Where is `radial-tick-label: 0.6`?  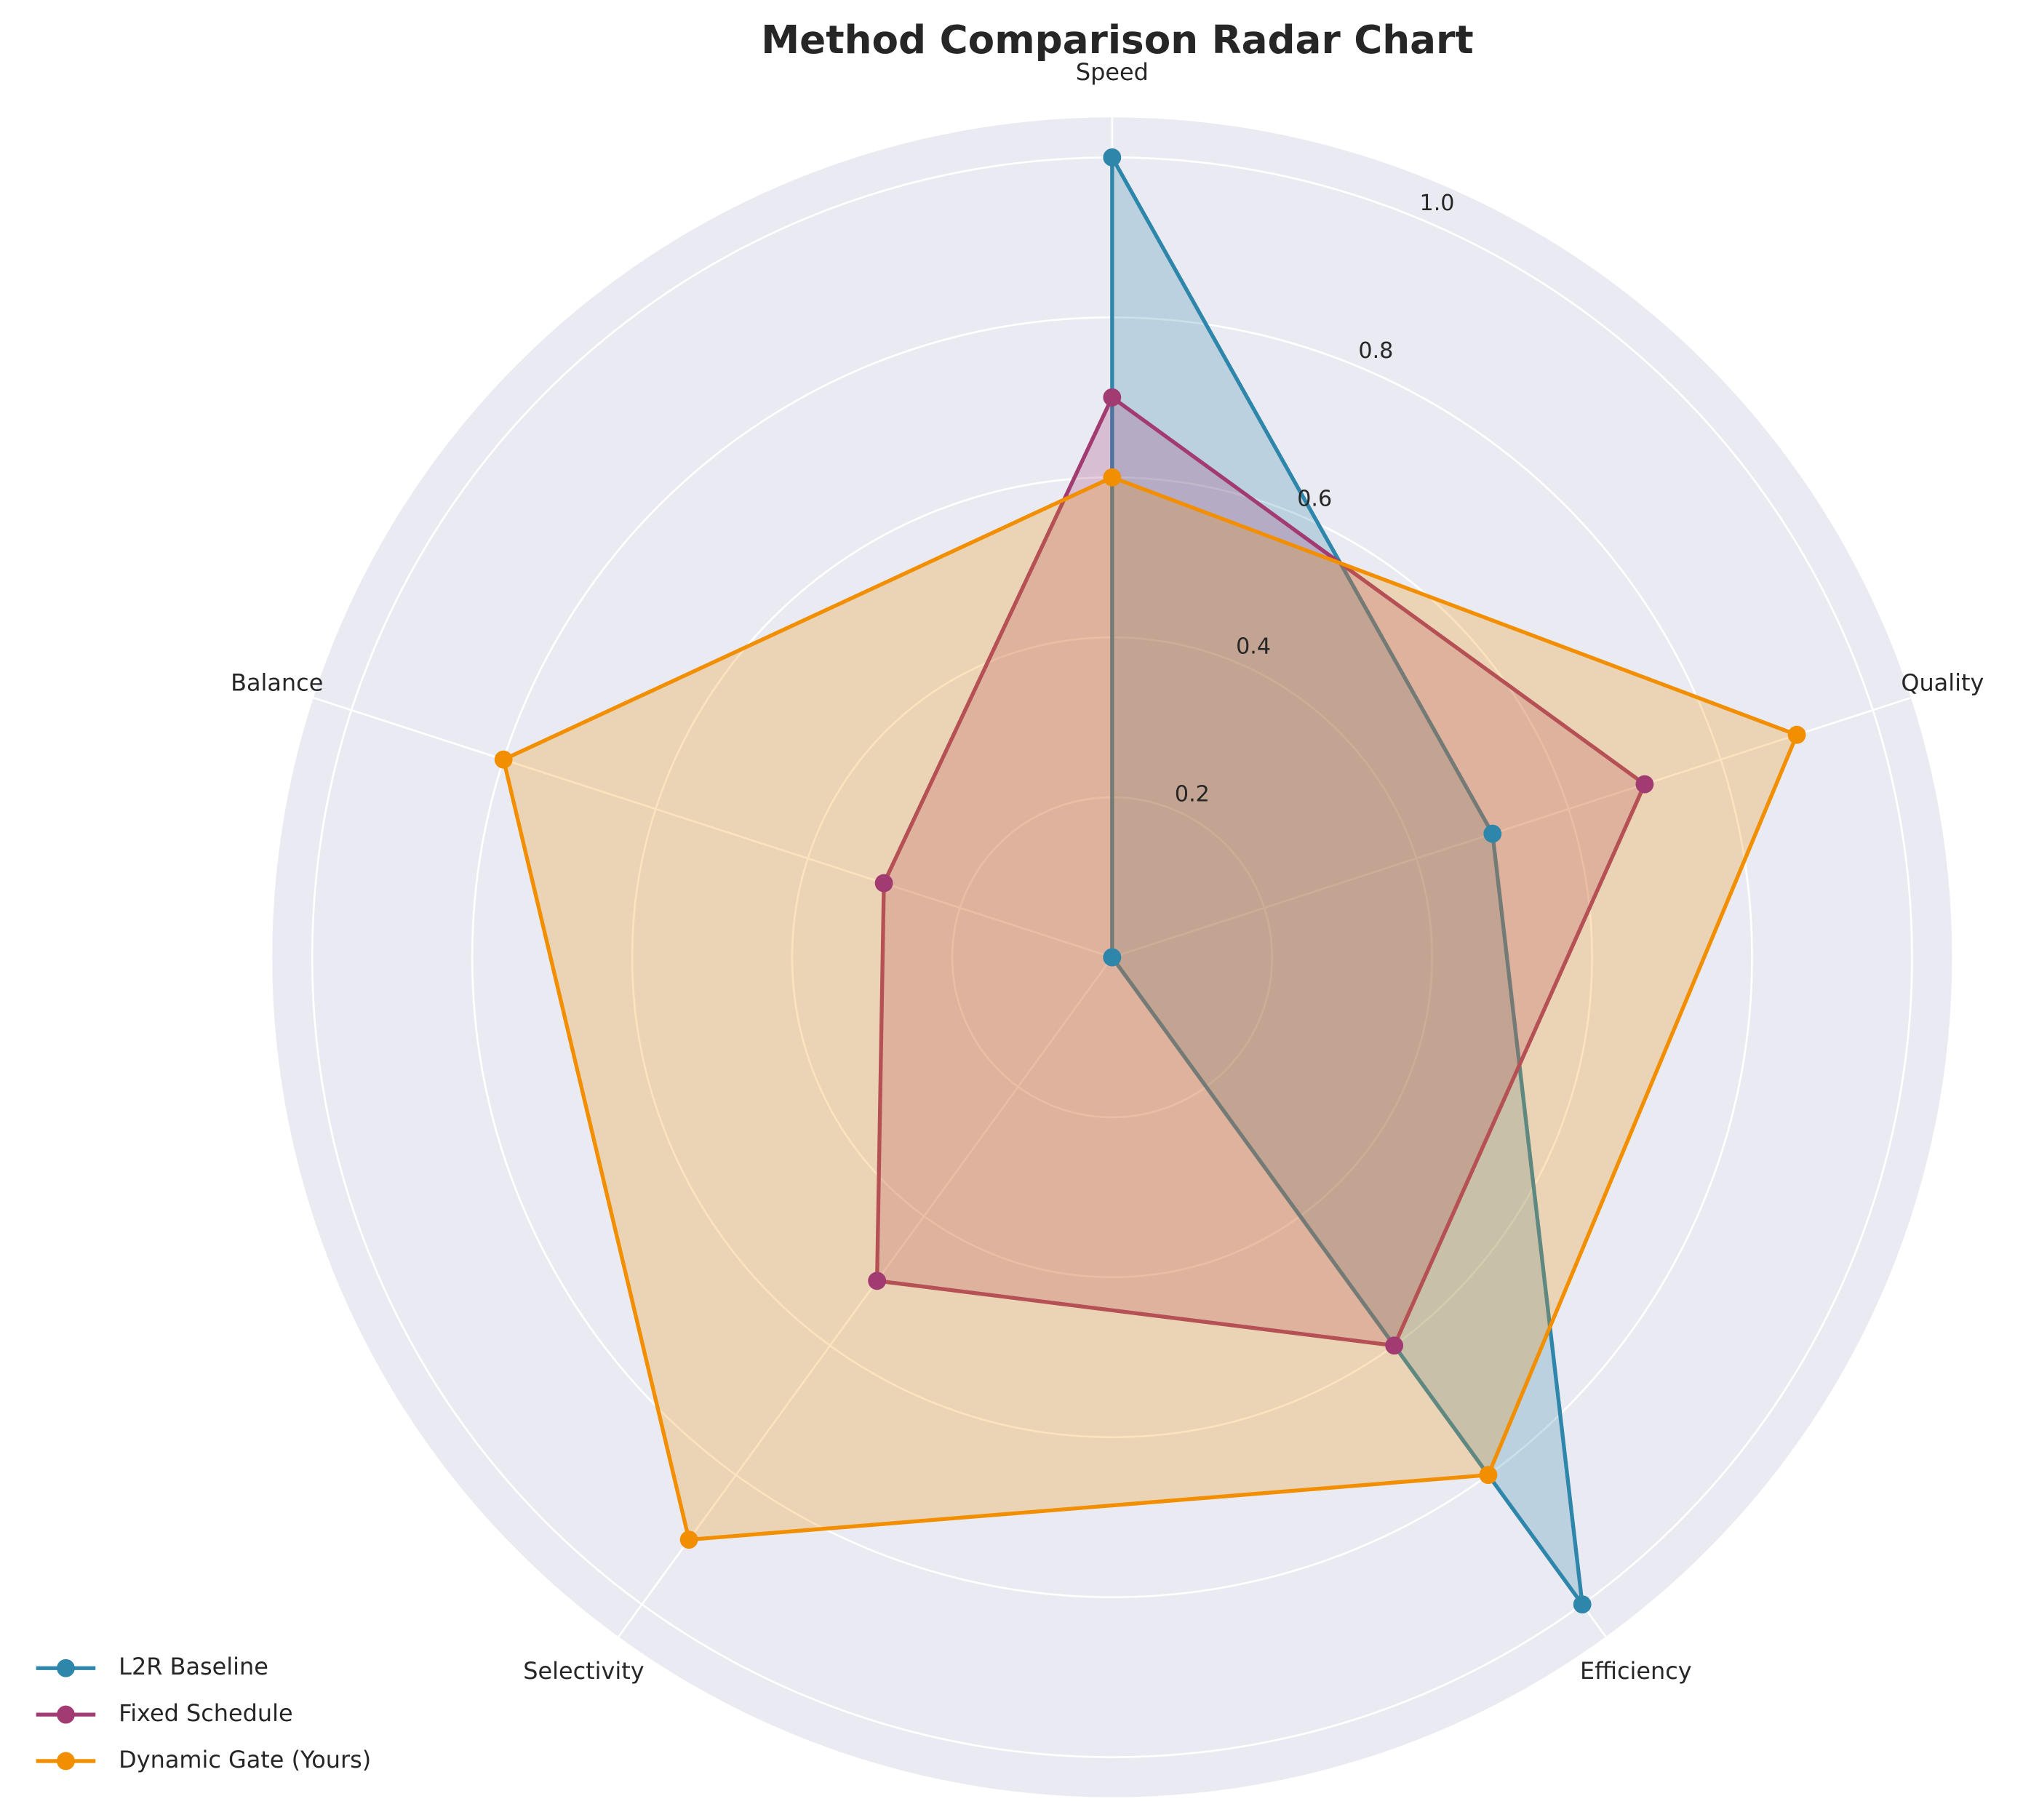
radial-tick-label: 0.6 is located at coordinates (1314, 498).